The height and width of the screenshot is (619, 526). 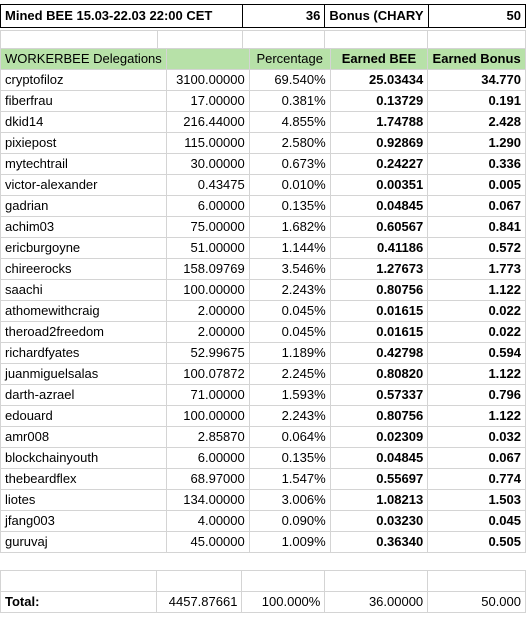 What do you see at coordinates (83, 458) in the screenshot?
I see `delegator-name-cell: blockchainyouth` at bounding box center [83, 458].